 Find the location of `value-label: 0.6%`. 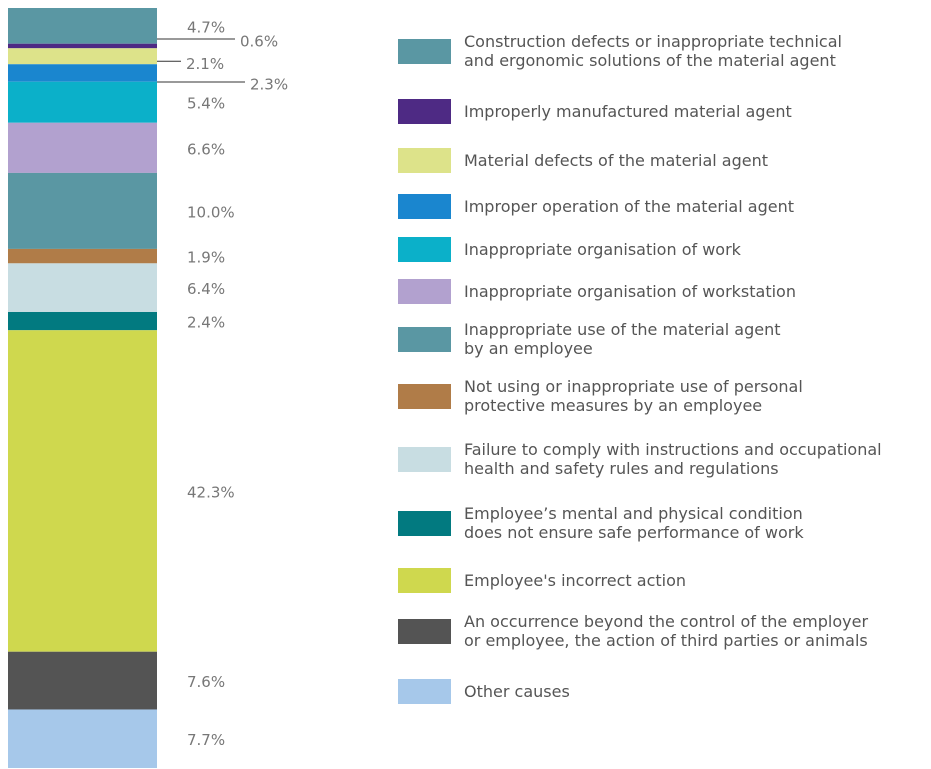

value-label: 0.6% is located at coordinates (259, 42).